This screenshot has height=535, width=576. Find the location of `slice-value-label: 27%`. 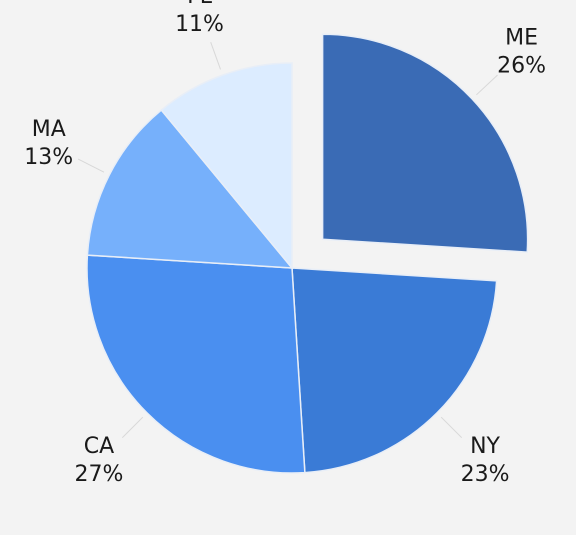

slice-value-label: 27% is located at coordinates (99, 474).